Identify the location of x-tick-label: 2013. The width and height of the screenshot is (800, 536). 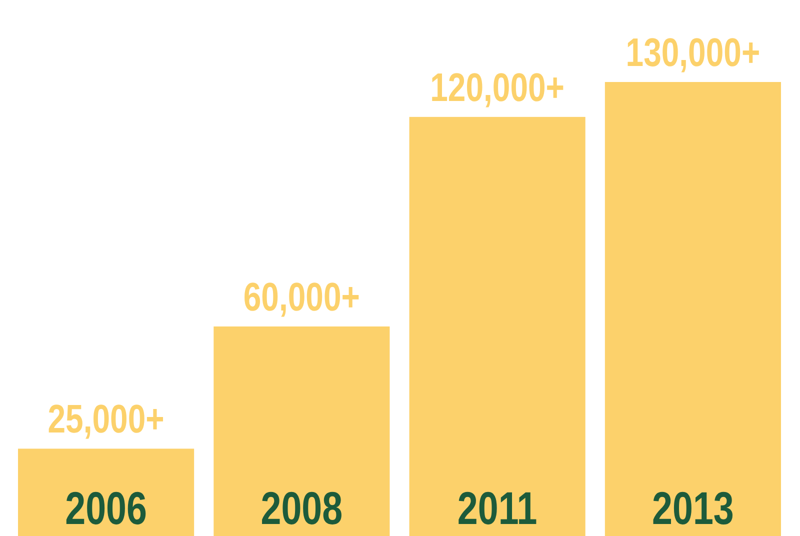
(693, 508).